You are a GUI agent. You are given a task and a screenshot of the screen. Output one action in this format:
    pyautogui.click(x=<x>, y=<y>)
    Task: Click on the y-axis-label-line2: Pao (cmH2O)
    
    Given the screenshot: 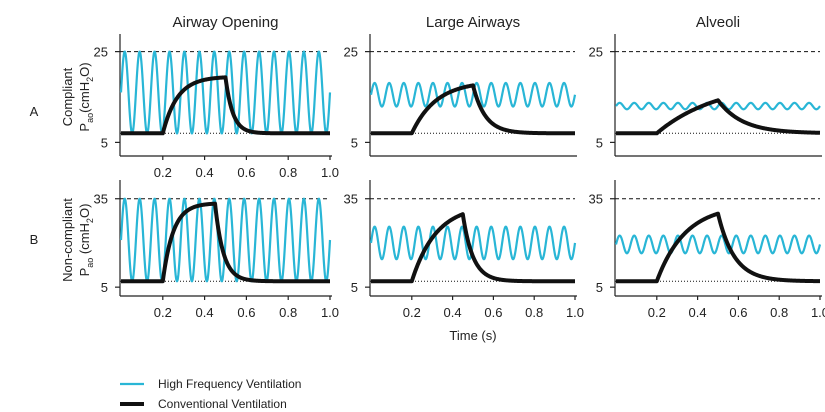 What is the action you would take?
    pyautogui.click(x=86, y=240)
    